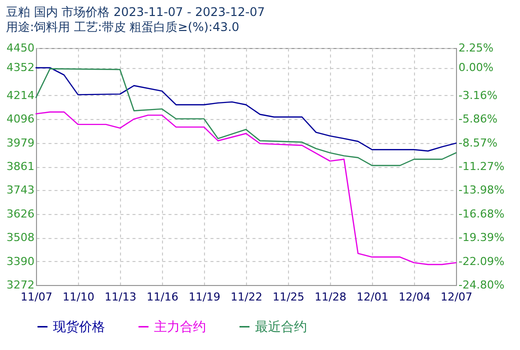 This screenshot has height=350, width=520. I want to click on y2-tick-label: -24.80%, so click(481, 285).